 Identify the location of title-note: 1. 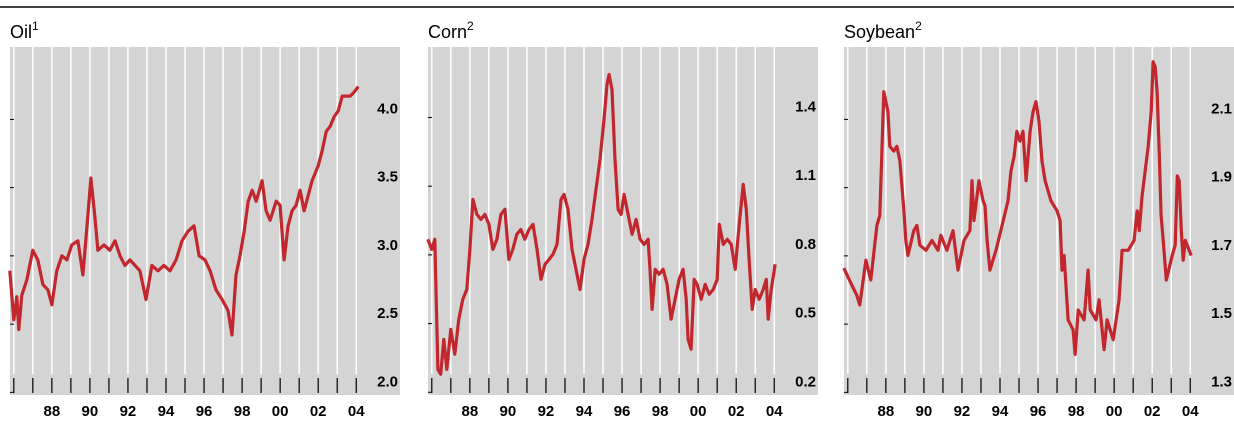
(35, 26).